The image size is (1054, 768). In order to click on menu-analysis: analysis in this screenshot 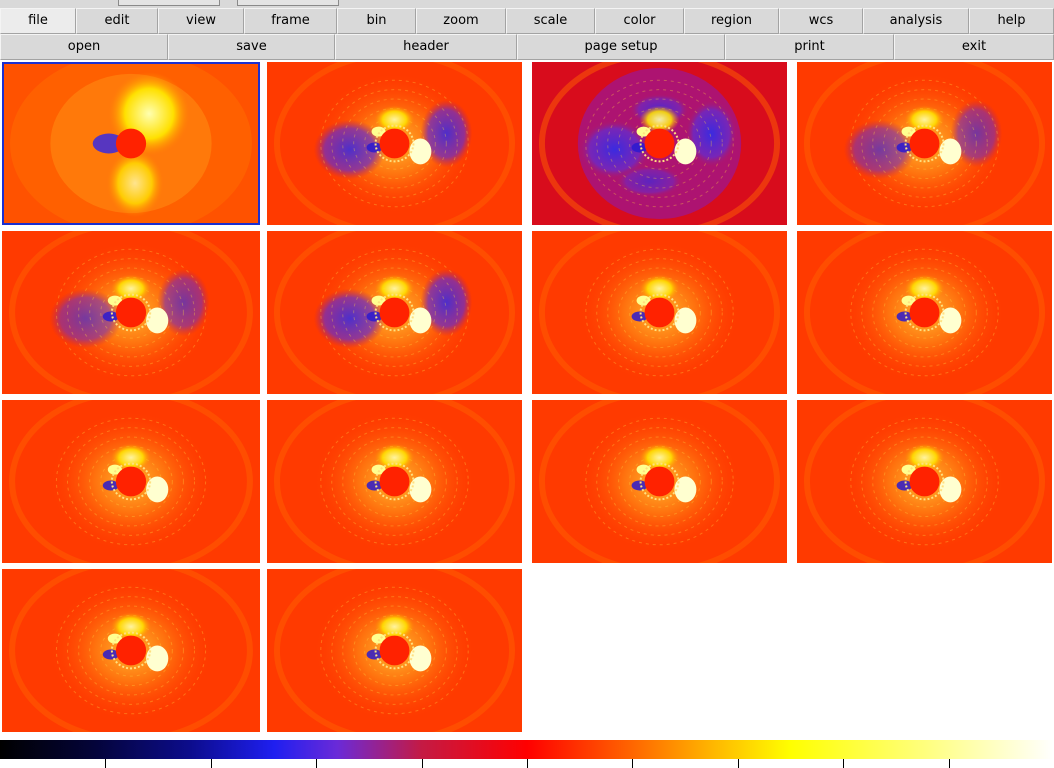, I will do `click(916, 21)`.